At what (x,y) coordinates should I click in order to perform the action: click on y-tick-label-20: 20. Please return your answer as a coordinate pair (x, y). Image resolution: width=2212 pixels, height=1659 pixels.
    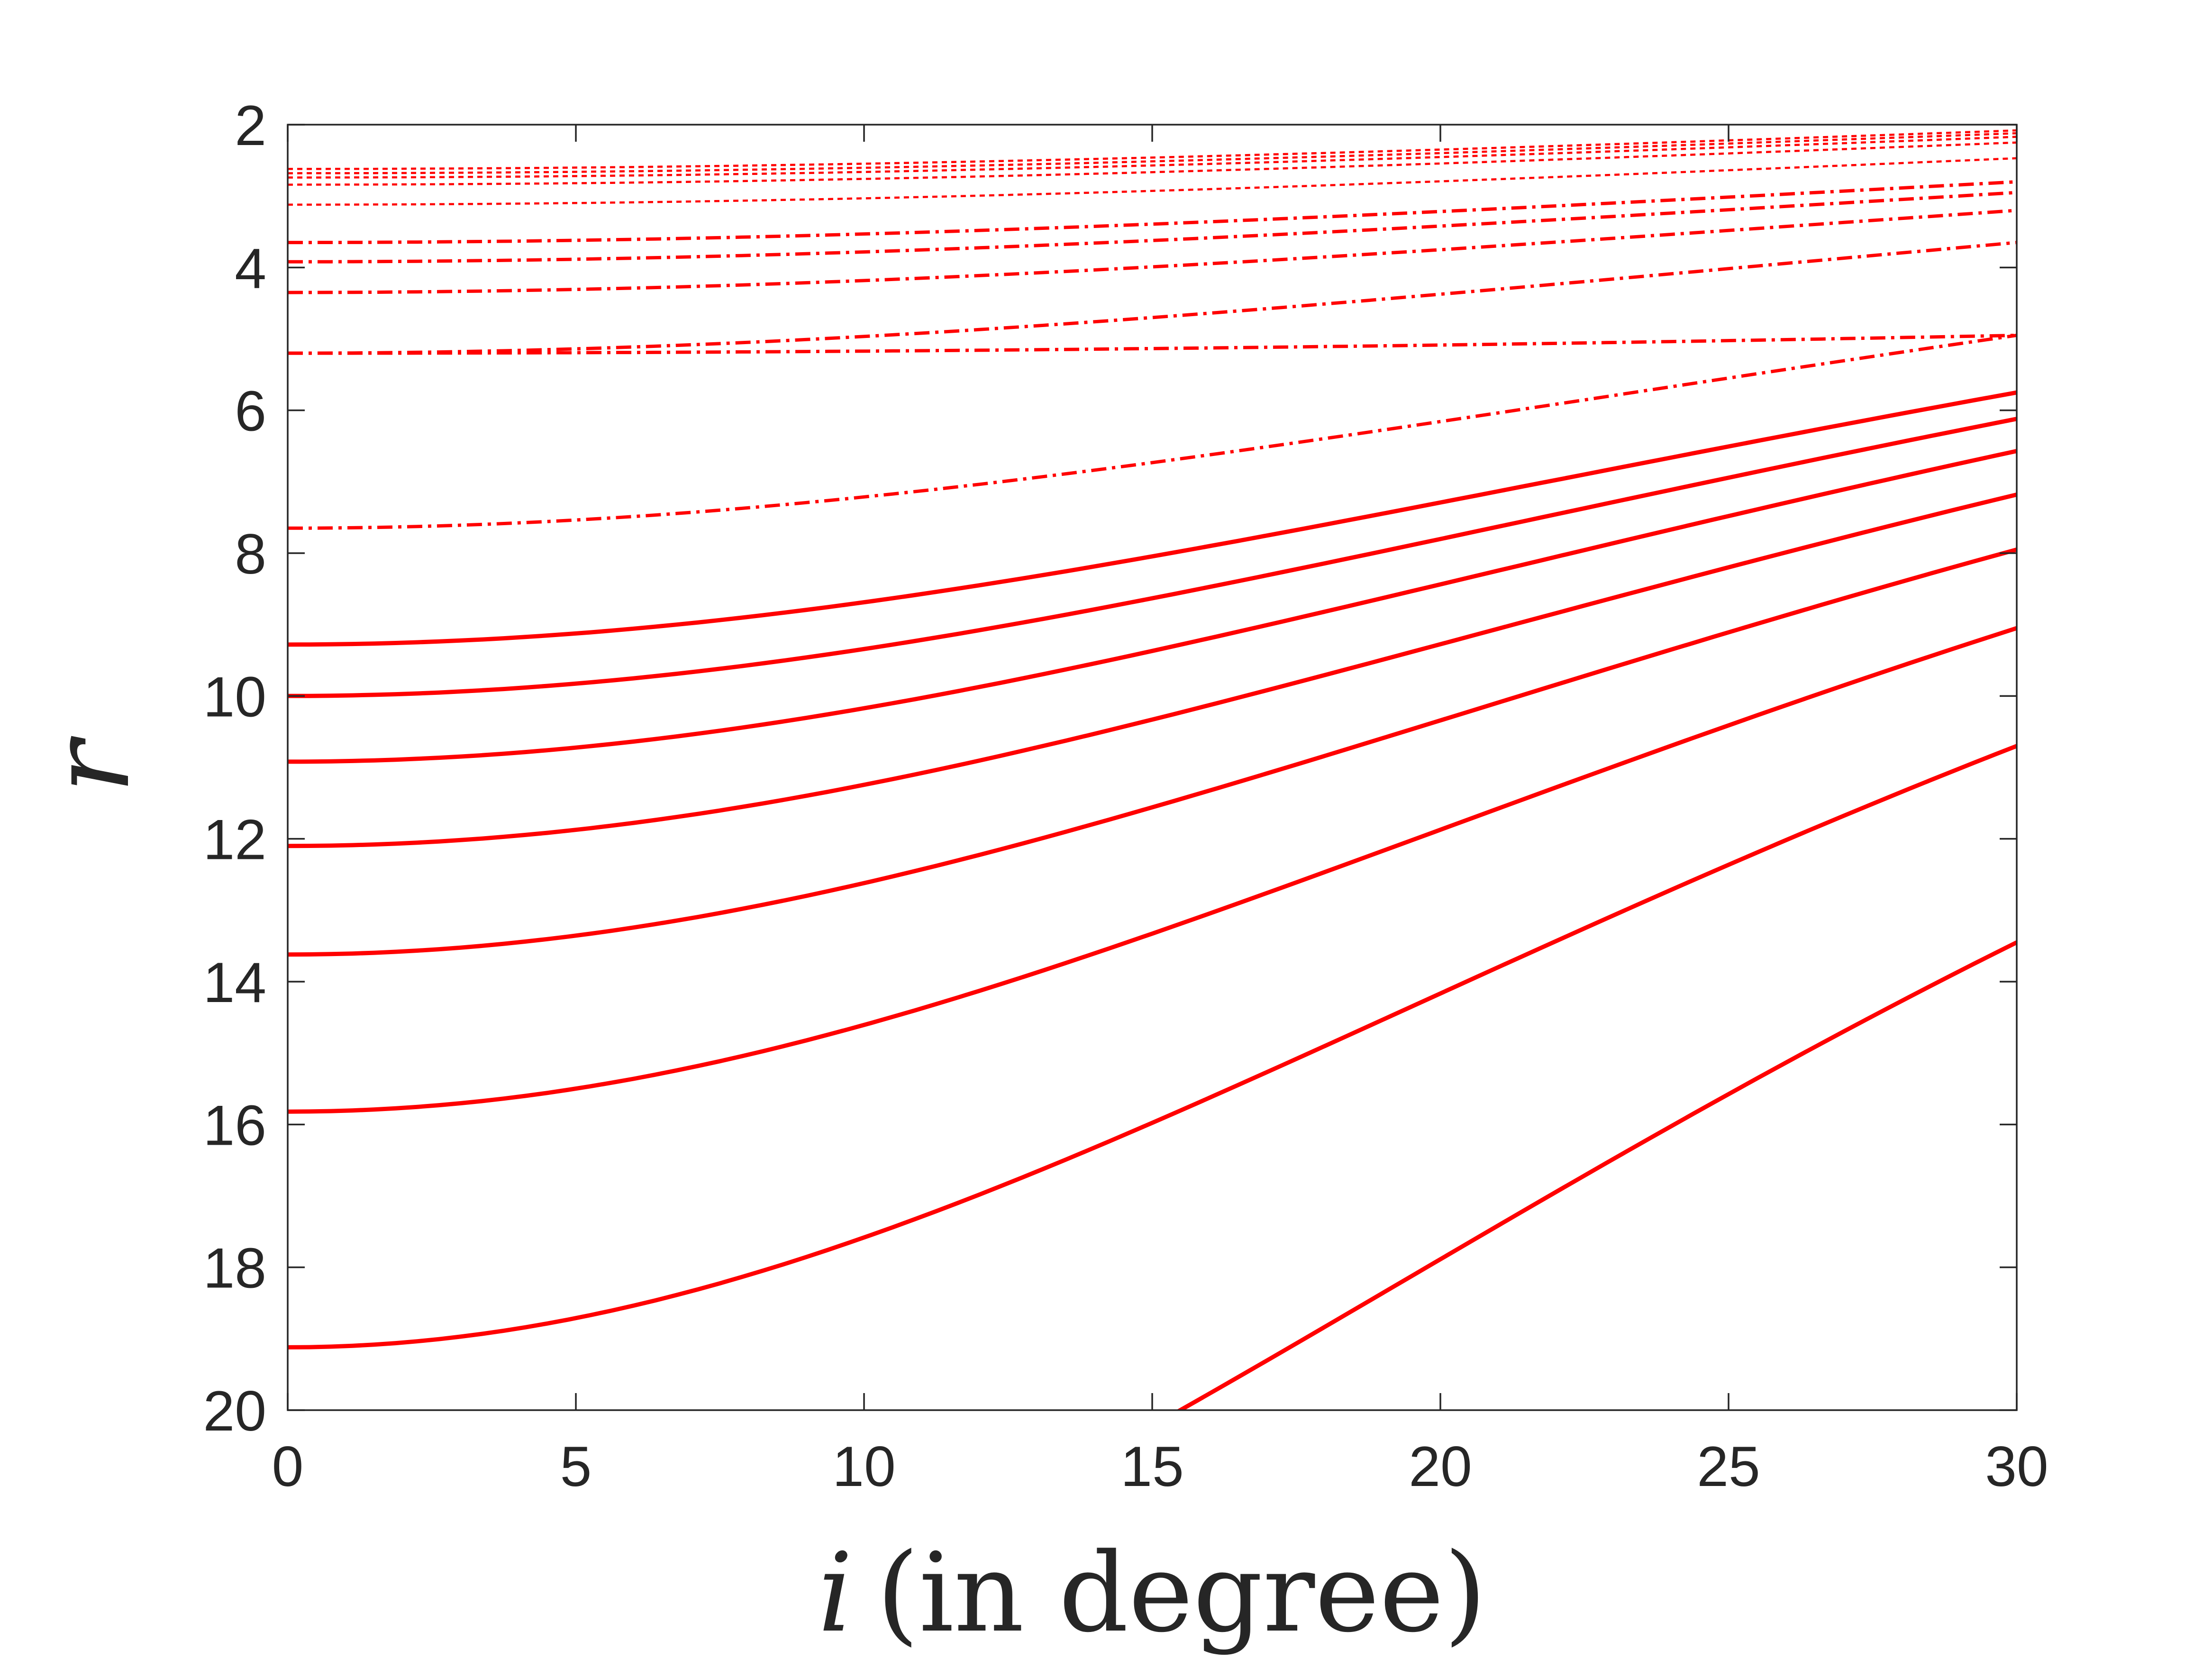
    Looking at the image, I should click on (234, 1411).